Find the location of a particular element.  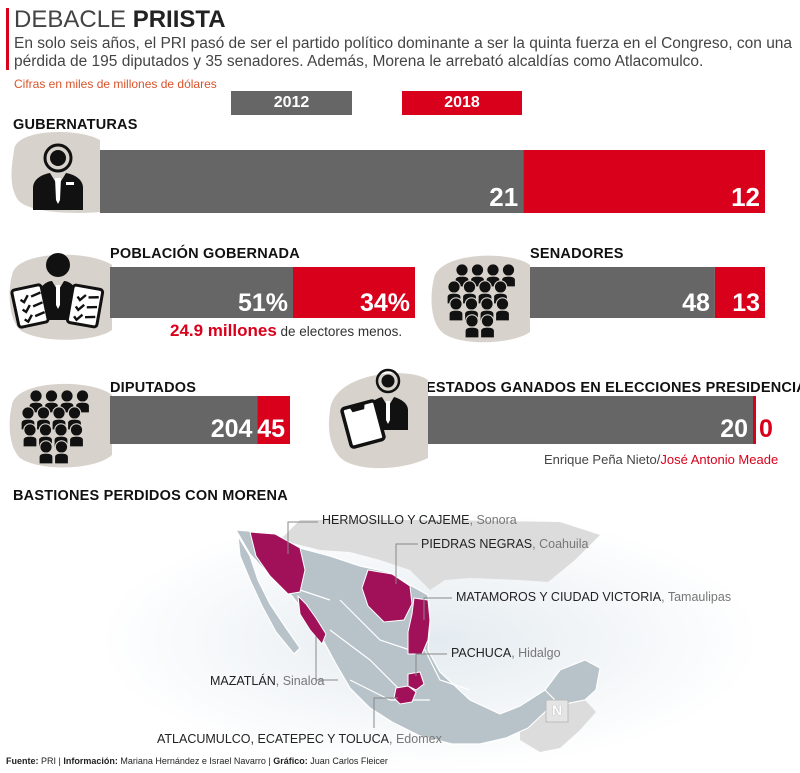

sinaloa-state is located at coordinates (312, 619).